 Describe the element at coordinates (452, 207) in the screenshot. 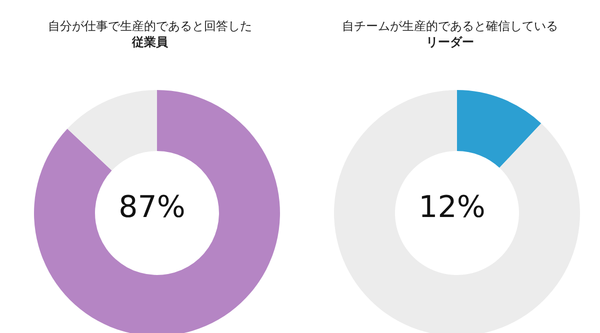

I see `text: 12%` at that location.